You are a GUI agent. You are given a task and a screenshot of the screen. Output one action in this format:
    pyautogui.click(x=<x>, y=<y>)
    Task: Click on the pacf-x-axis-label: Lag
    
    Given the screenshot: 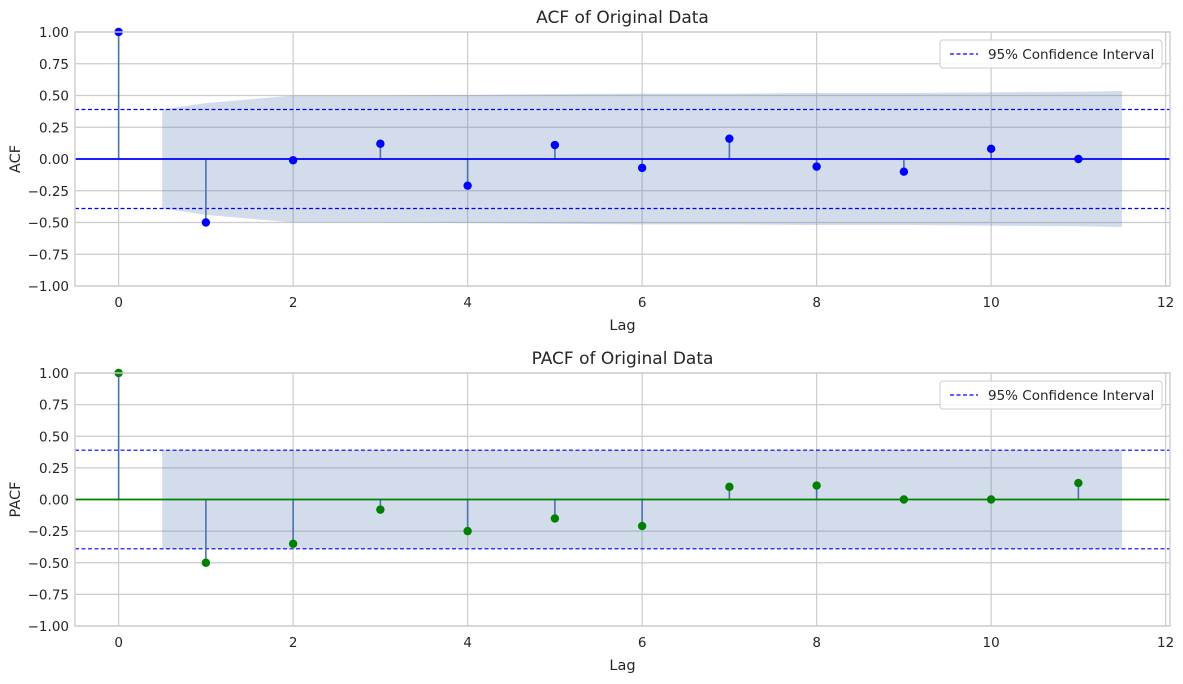 What is the action you would take?
    pyautogui.click(x=622, y=666)
    